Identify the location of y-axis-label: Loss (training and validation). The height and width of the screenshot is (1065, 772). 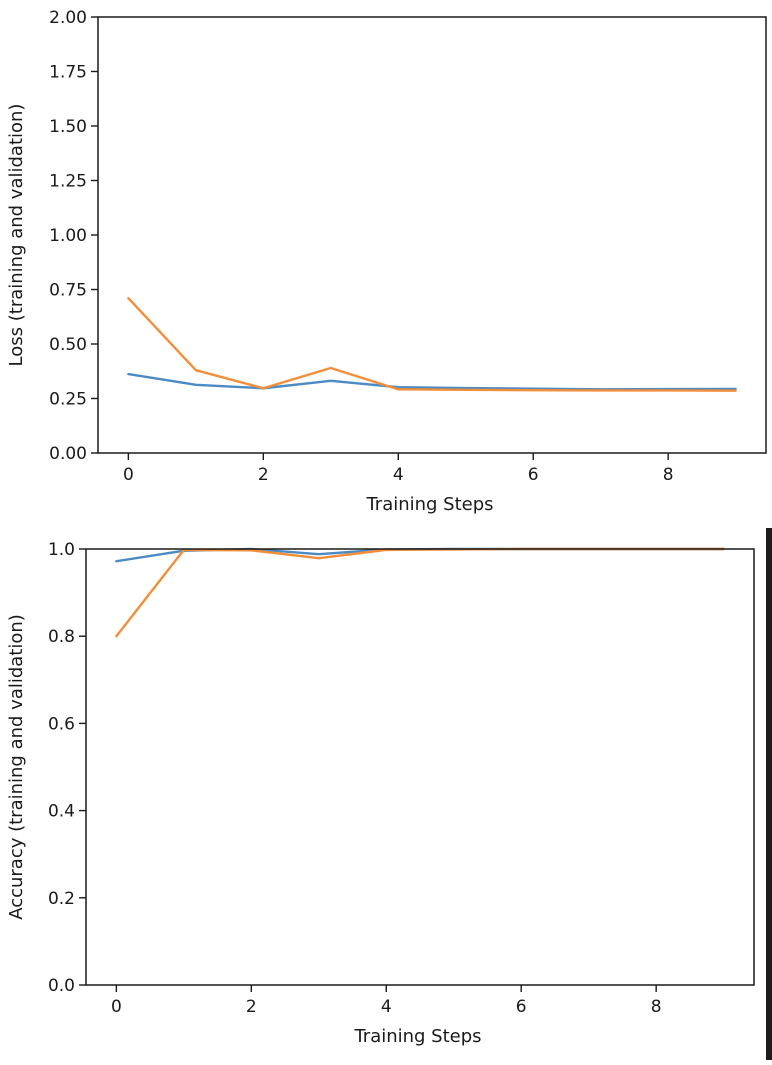
(16, 235).